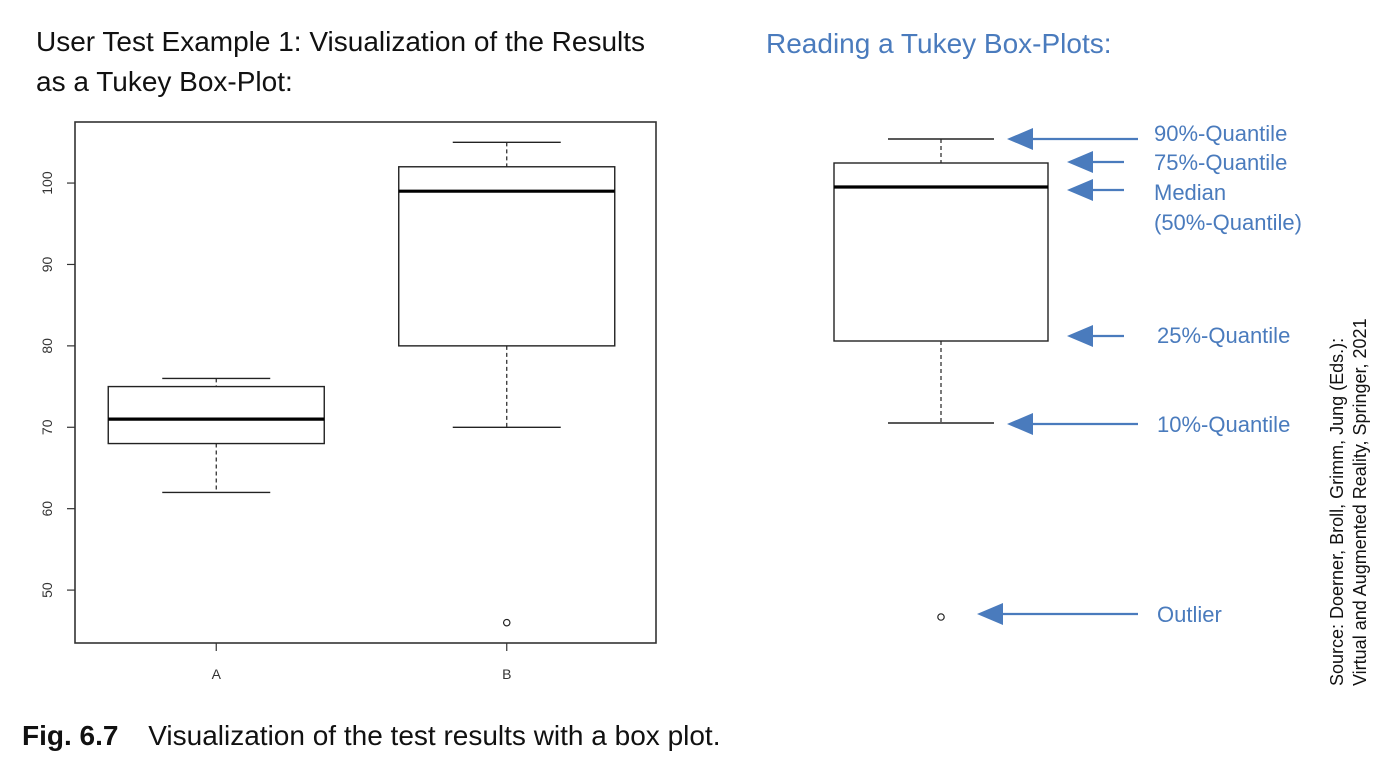 This screenshot has width=1382, height=765. Describe the element at coordinates (1095, 162) in the screenshot. I see `arrow-75-quantile` at that location.